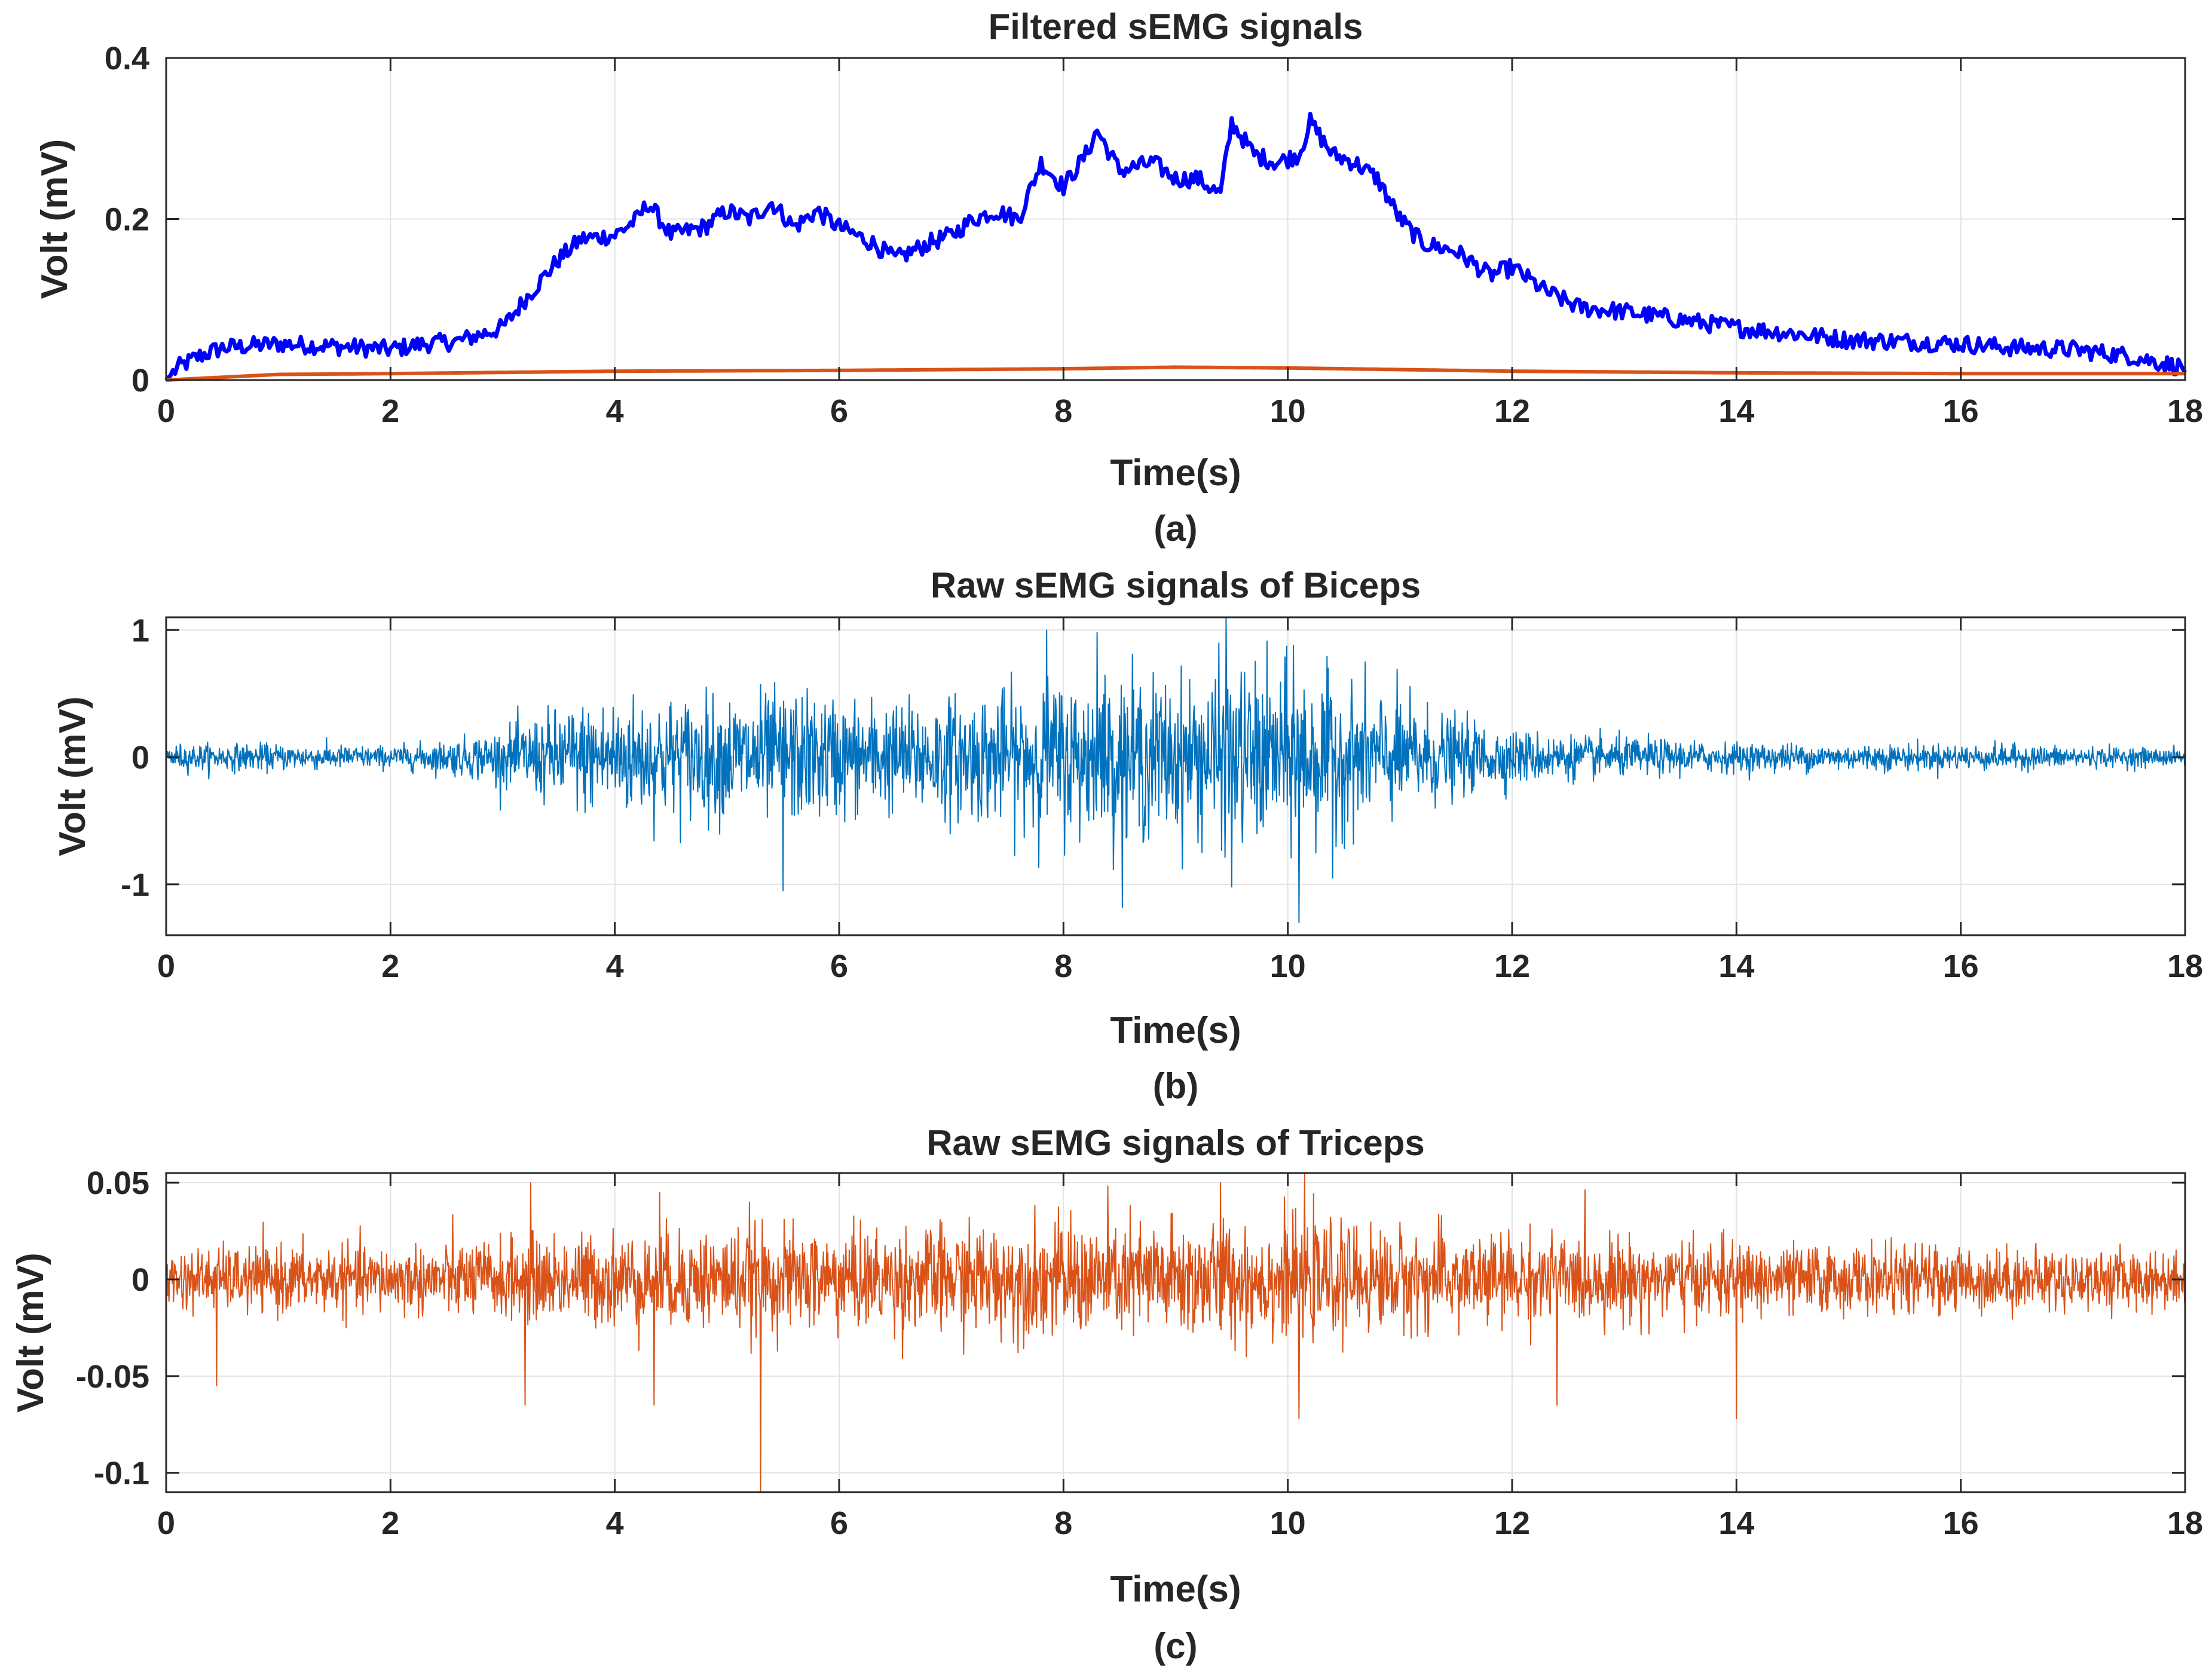 The width and height of the screenshot is (2212, 1675). What do you see at coordinates (72, 776) in the screenshot?
I see `y-axis-label-b: Volt (mV)` at bounding box center [72, 776].